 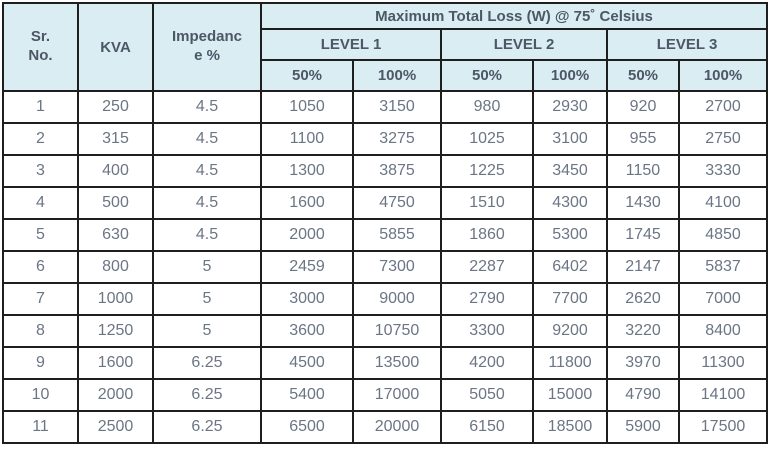 What do you see at coordinates (207, 47) in the screenshot?
I see `column-header-impedance: Impedanc e %` at bounding box center [207, 47].